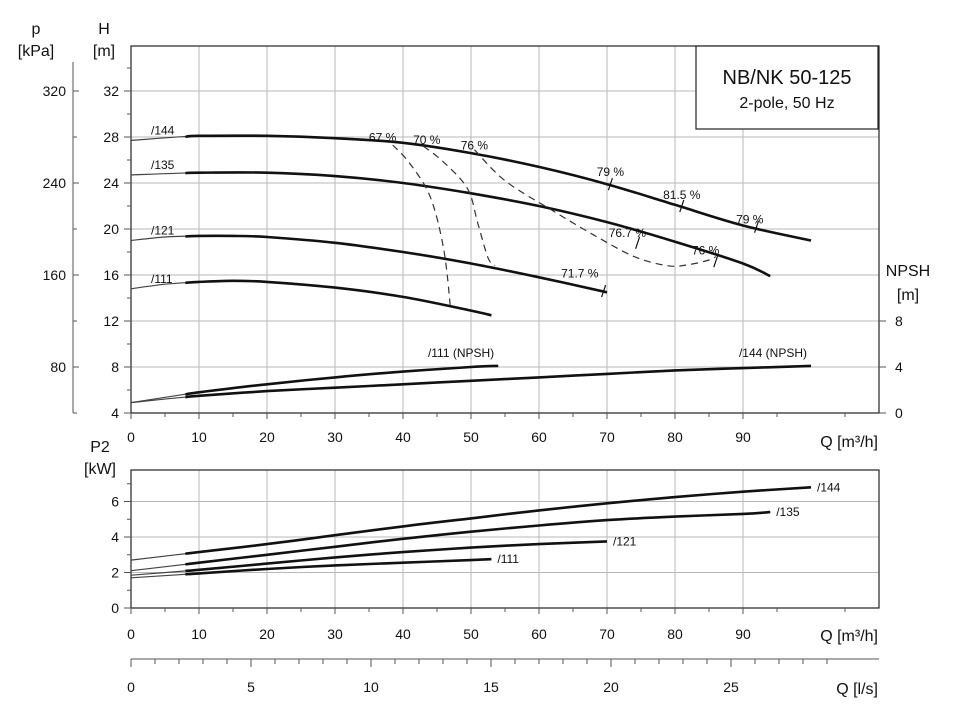 The width and height of the screenshot is (965, 707). I want to click on head-curve-label: /111, so click(162, 279).